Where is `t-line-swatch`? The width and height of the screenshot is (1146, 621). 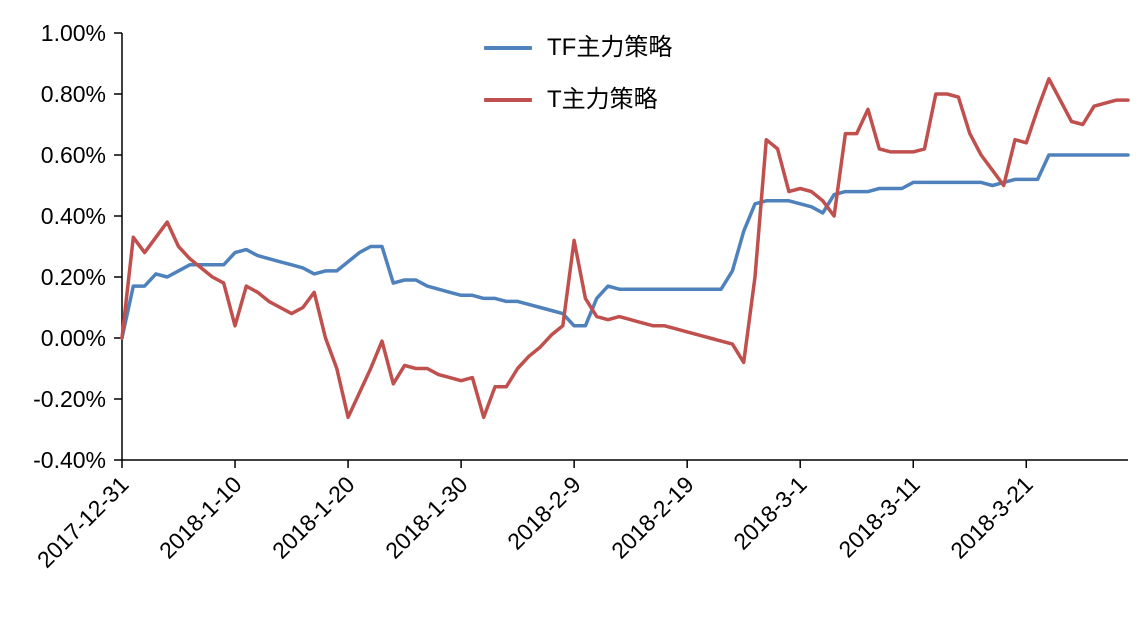
t-line-swatch is located at coordinates (508, 100).